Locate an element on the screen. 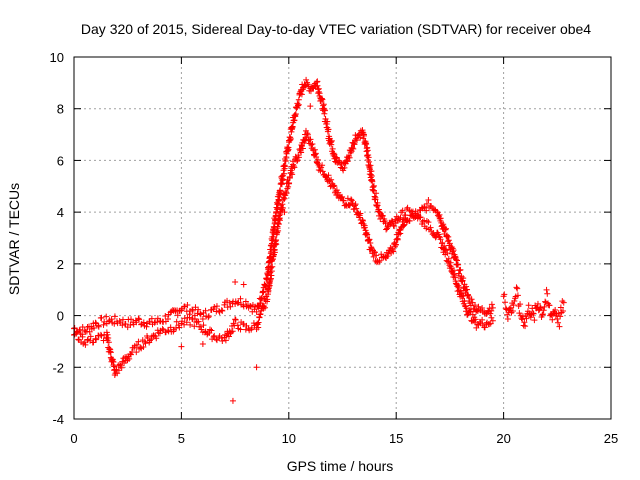  x-tick-label: 0 is located at coordinates (73, 438).